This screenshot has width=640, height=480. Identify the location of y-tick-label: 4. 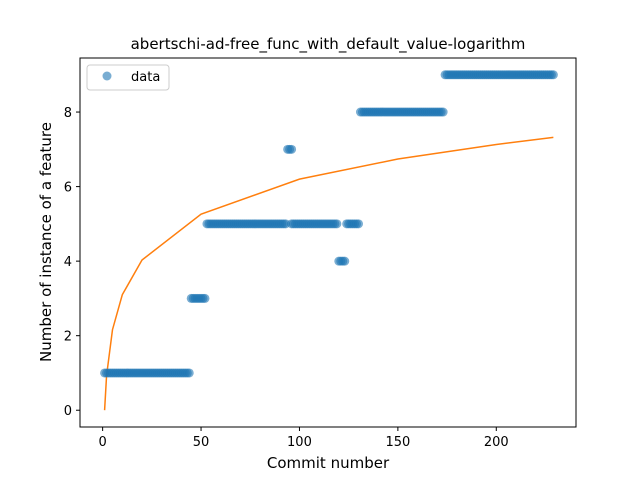
(68, 262).